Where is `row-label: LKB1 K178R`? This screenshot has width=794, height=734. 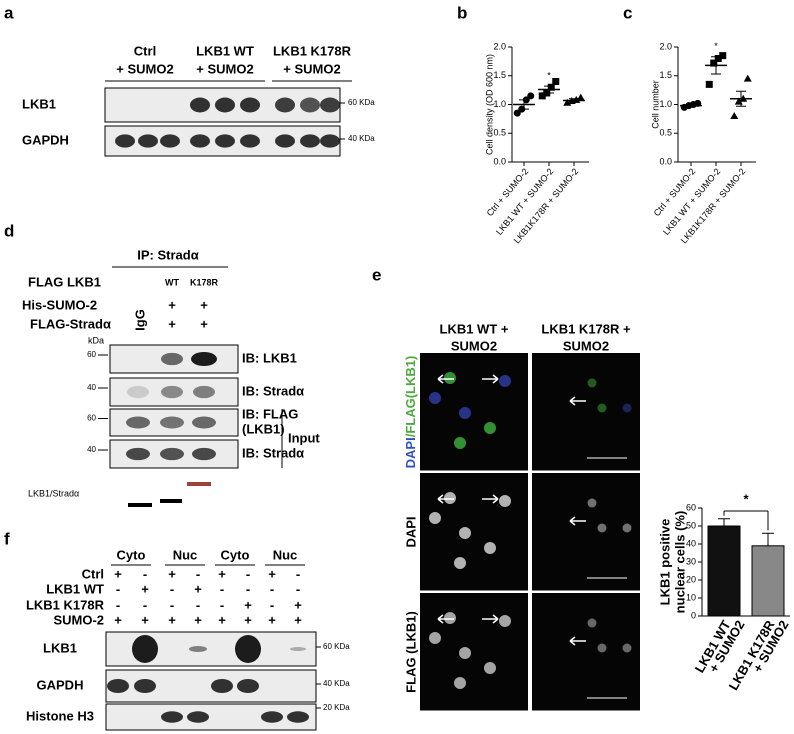 row-label: LKB1 K178R is located at coordinates (65, 604).